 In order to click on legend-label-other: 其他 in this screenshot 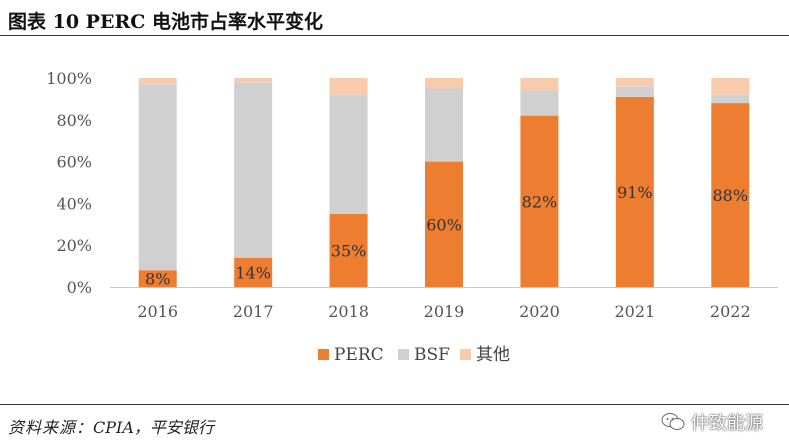, I will do `click(493, 355)`.